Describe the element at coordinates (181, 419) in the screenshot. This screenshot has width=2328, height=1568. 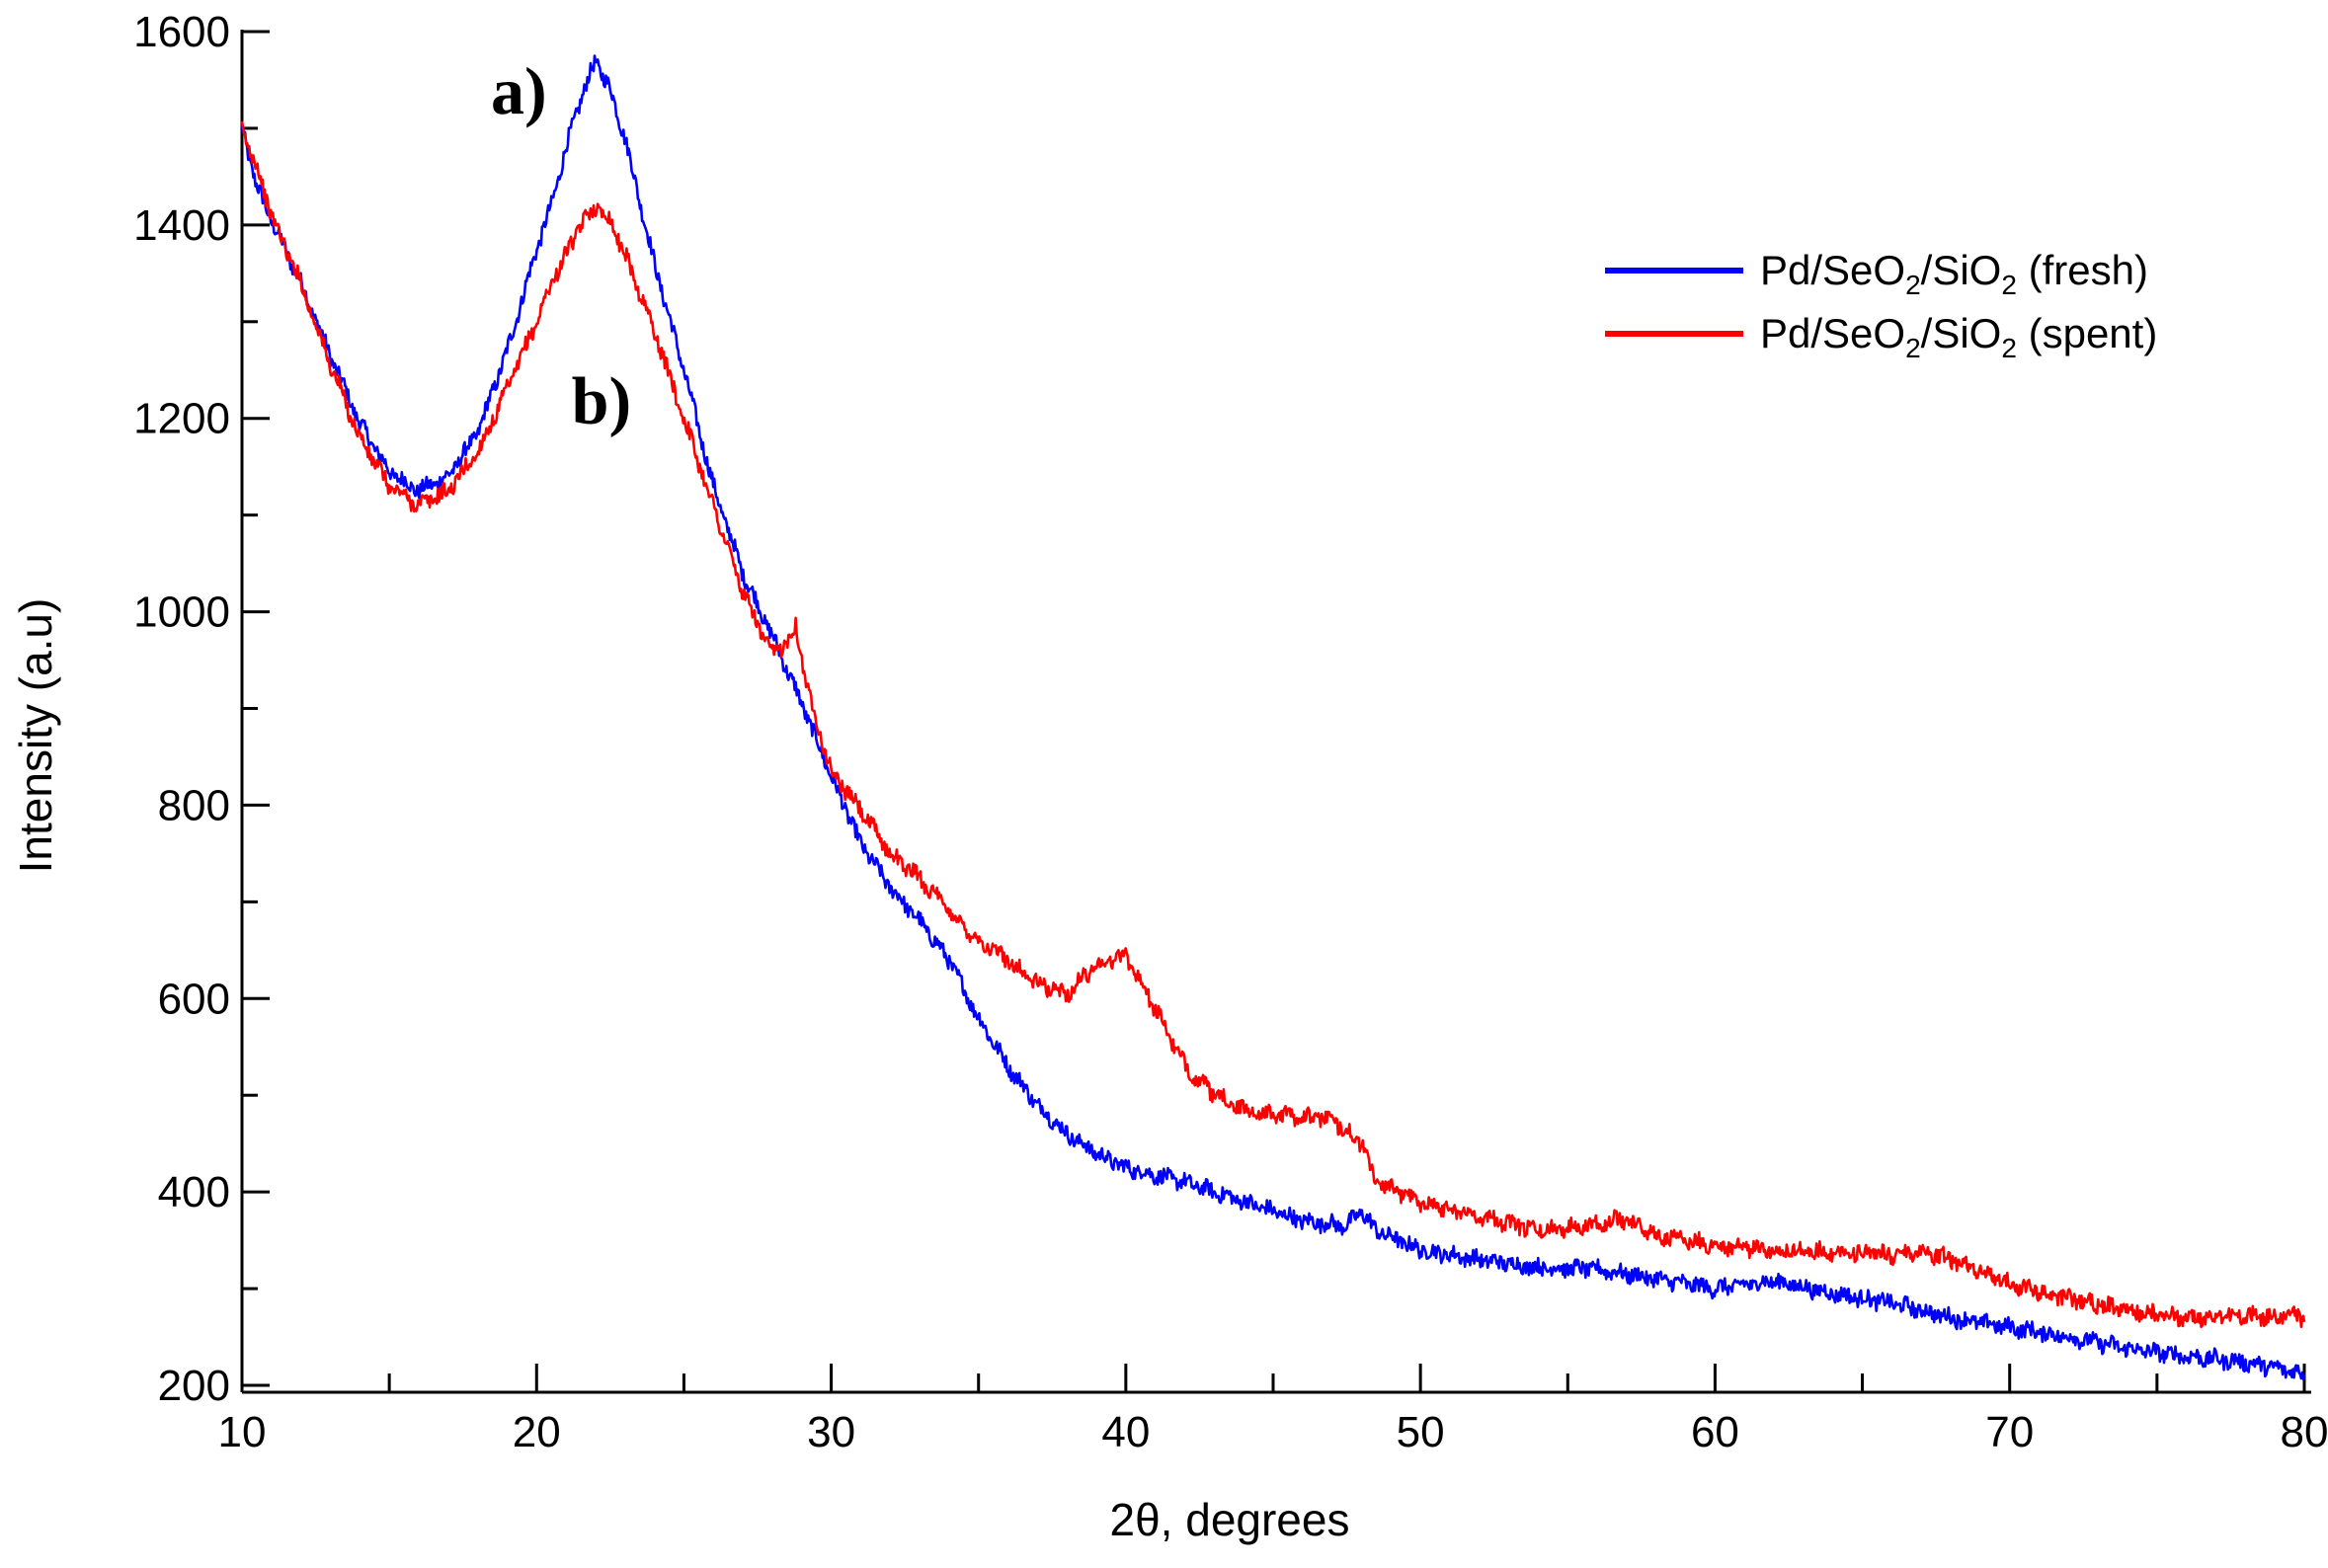
I see `y-tick-label: 1200` at that location.